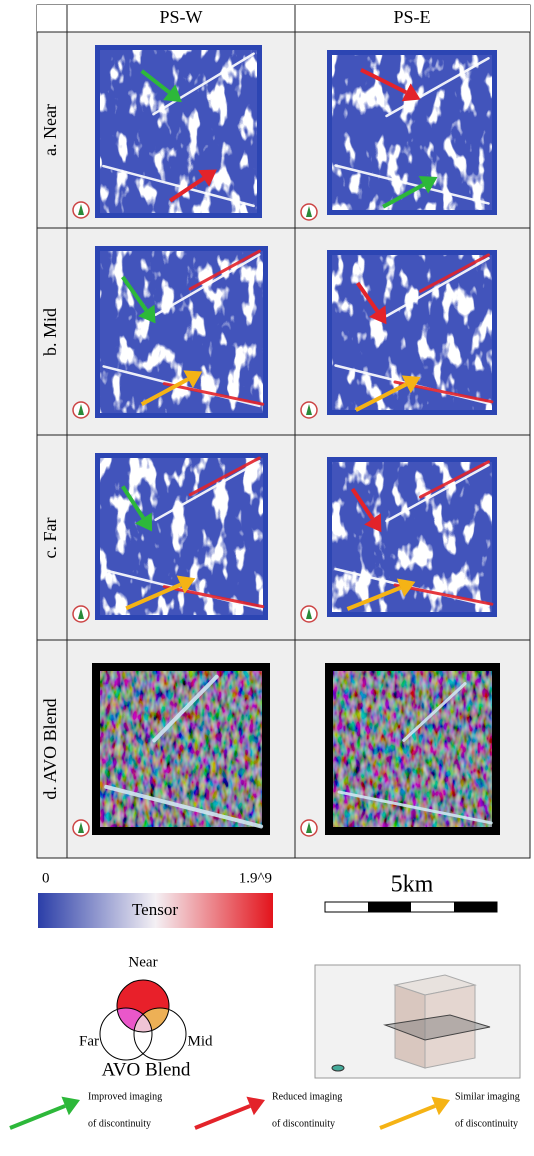  I want to click on legend-text: Improved imaging, so click(125, 1096).